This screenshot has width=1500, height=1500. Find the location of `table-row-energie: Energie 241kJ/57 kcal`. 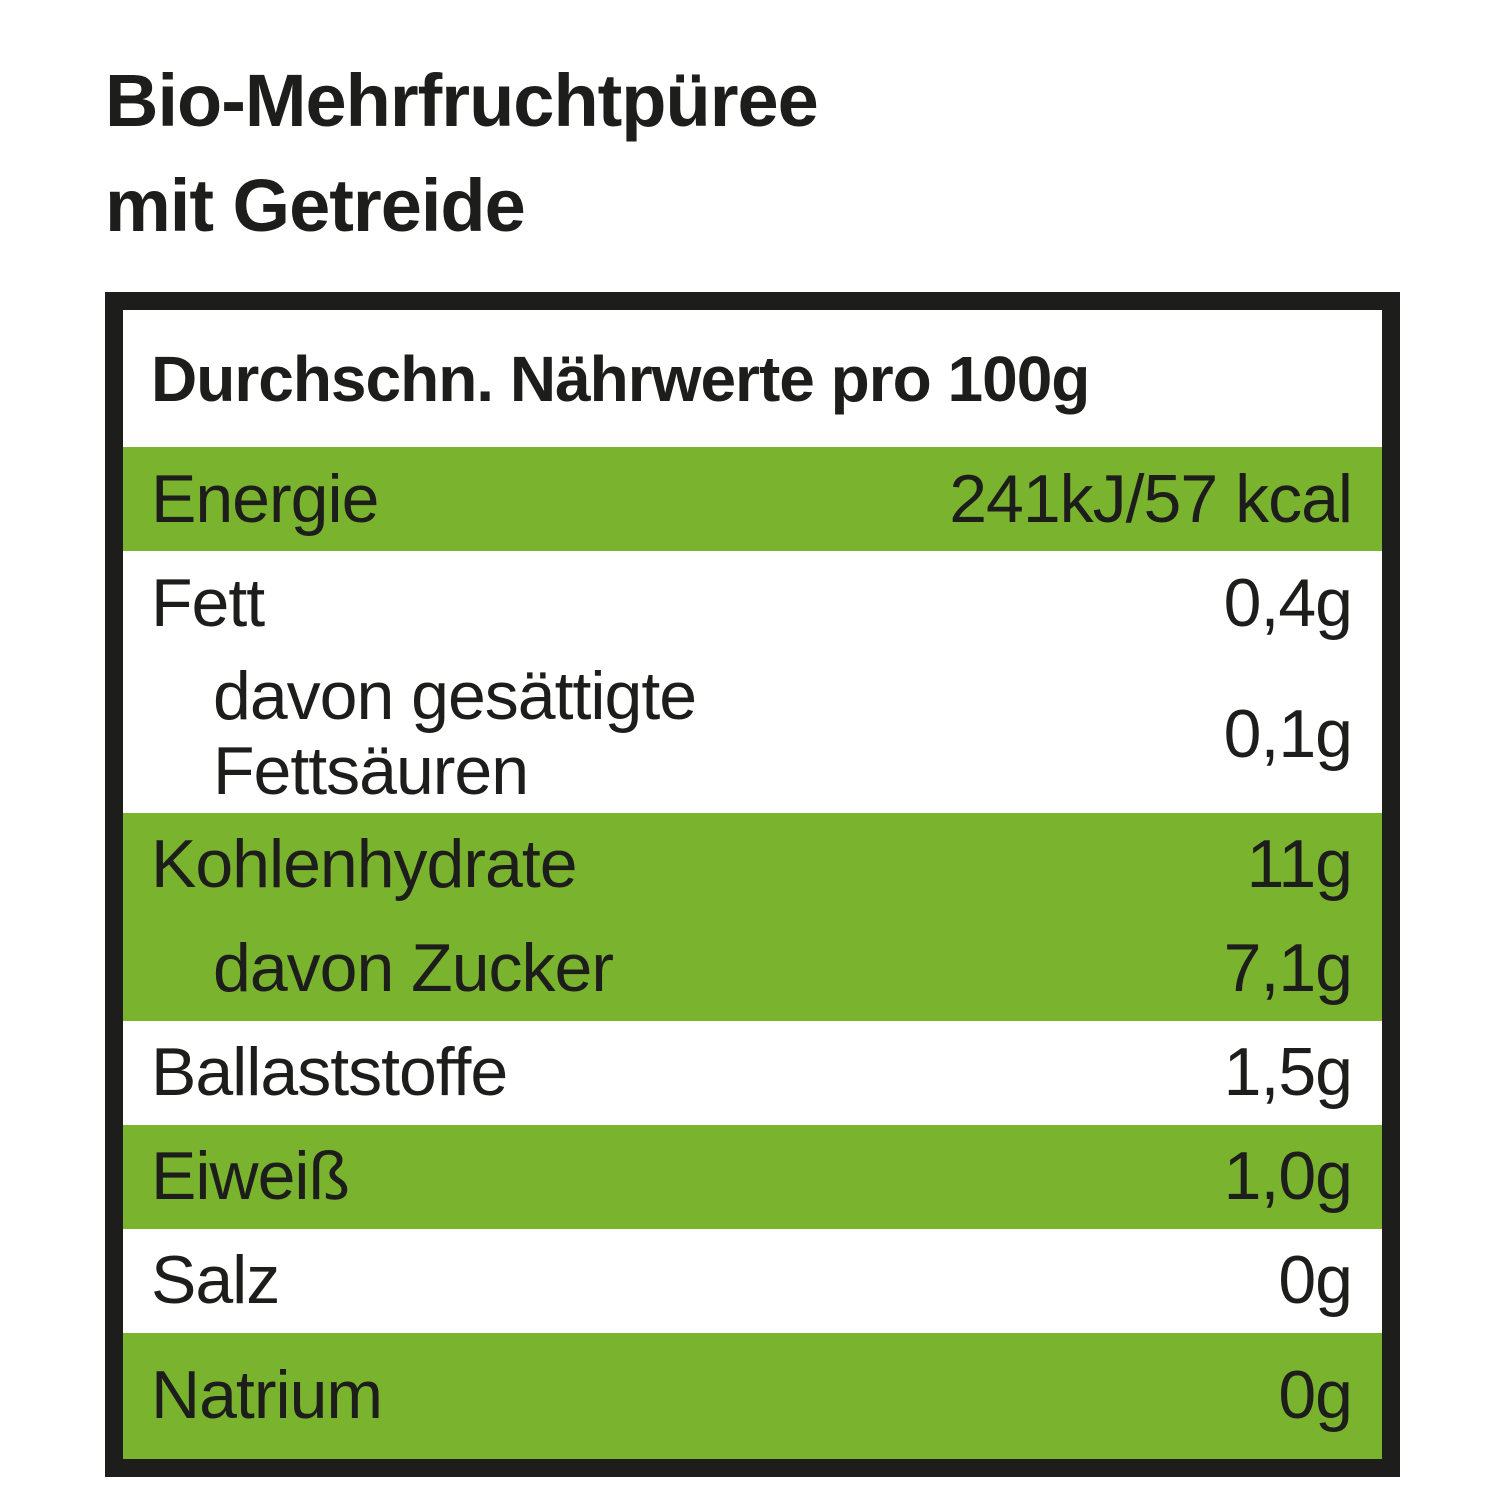

table-row-energie: Energie 241kJ/57 kcal is located at coordinates (752, 499).